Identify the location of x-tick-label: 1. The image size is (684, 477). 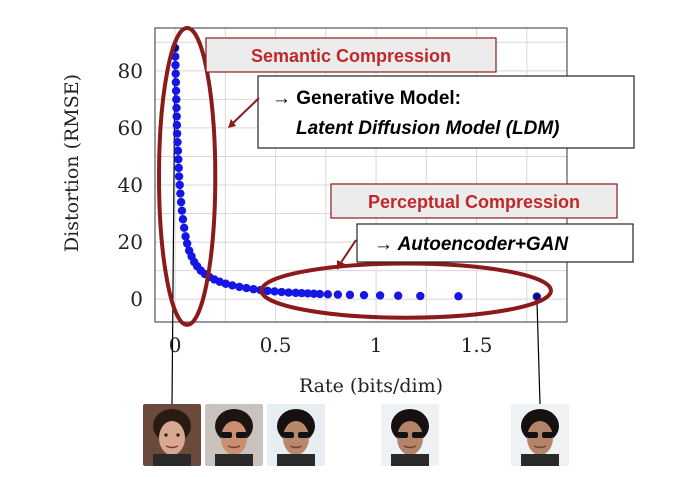
(376, 345).